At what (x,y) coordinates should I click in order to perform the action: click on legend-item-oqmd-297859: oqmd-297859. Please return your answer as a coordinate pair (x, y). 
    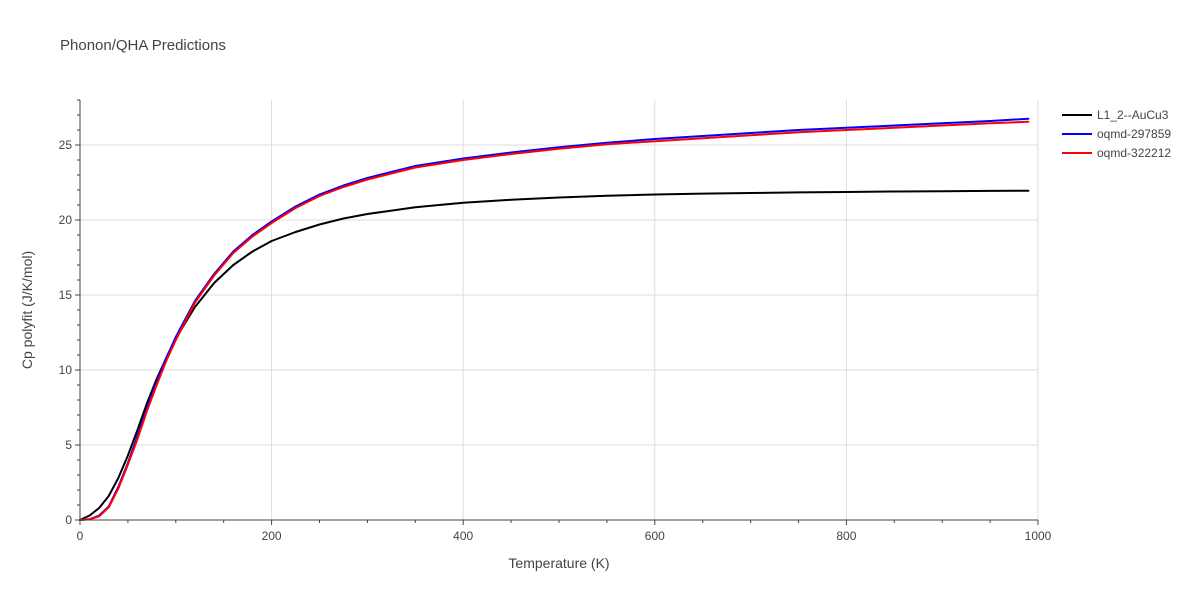
    Looking at the image, I should click on (1116, 134).